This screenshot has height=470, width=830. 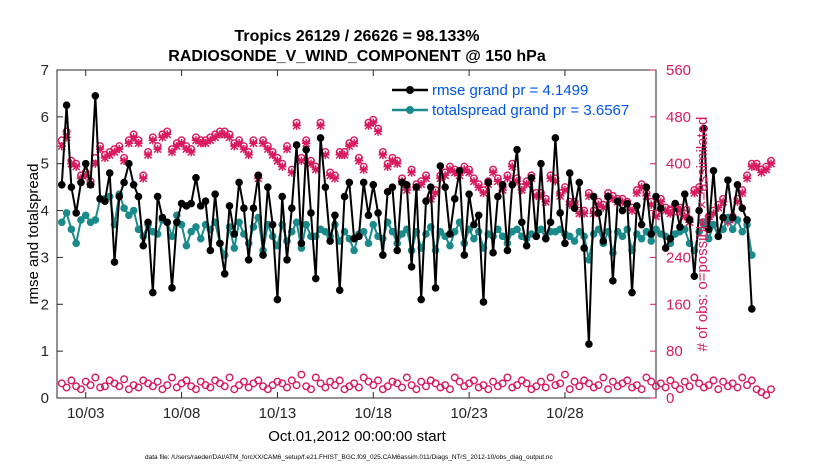 What do you see at coordinates (565, 413) in the screenshot?
I see `x-tick-label: 10/28` at bounding box center [565, 413].